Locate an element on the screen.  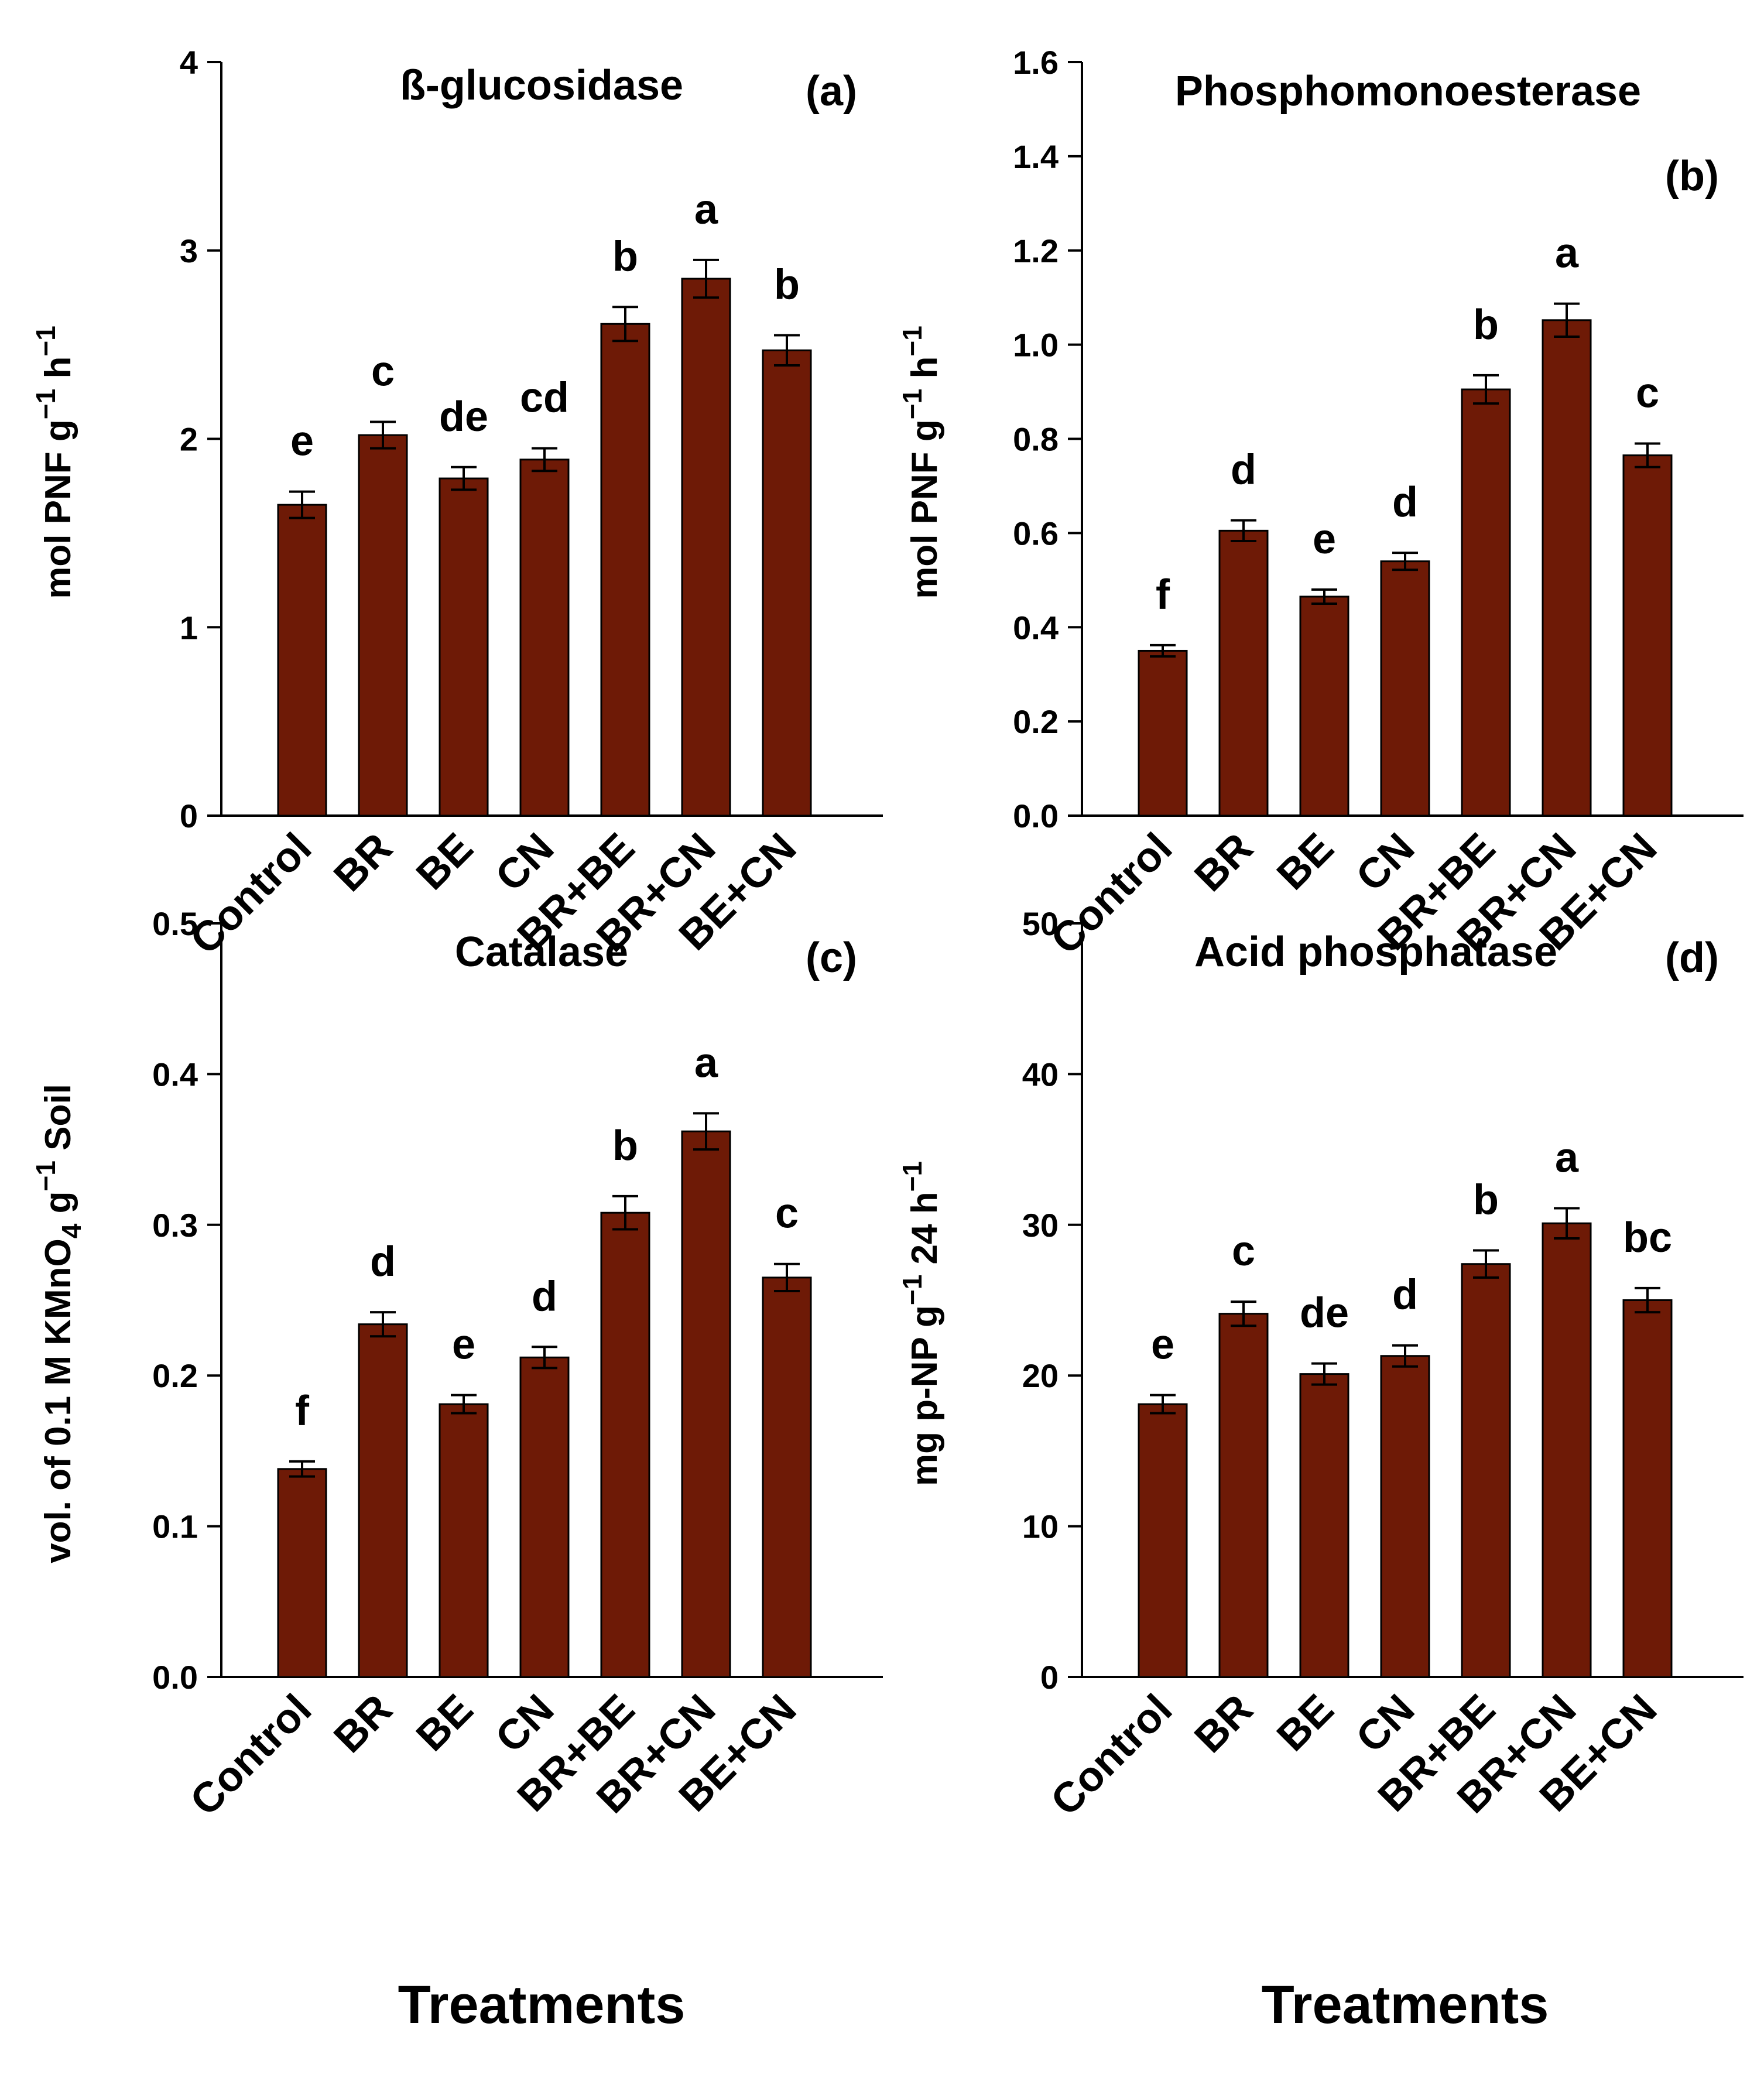
panel-tag: (d) is located at coordinates (1692, 958).